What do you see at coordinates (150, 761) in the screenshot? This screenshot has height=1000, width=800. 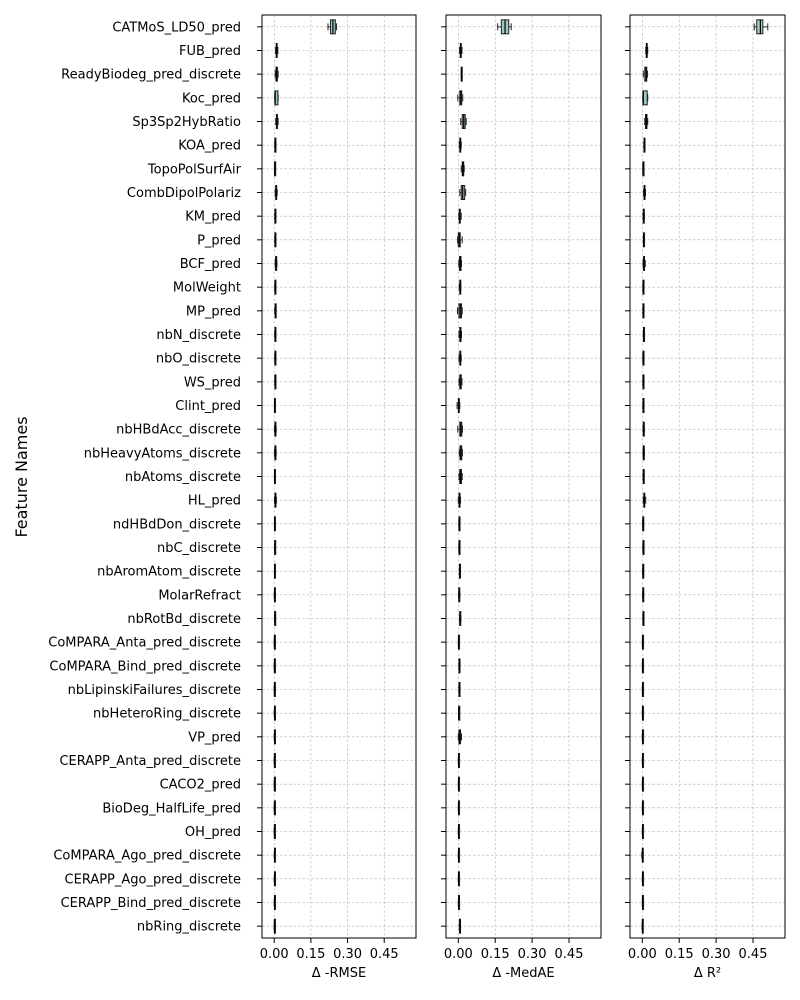 I see `y-tick-label: CERAPP_Anta_pred_discrete` at bounding box center [150, 761].